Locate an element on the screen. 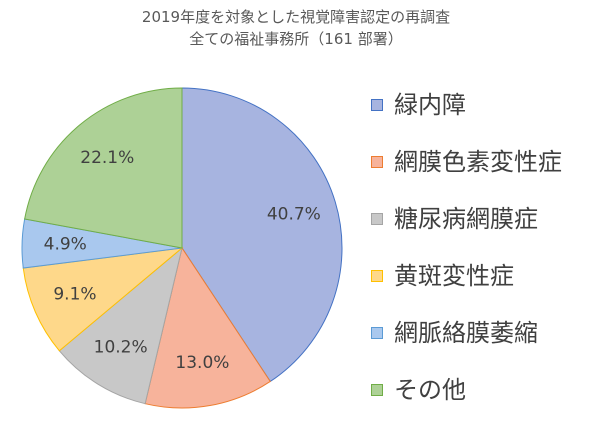 The width and height of the screenshot is (592, 431). legend-swatch-chorioretinal-atrophy is located at coordinates (377, 333).